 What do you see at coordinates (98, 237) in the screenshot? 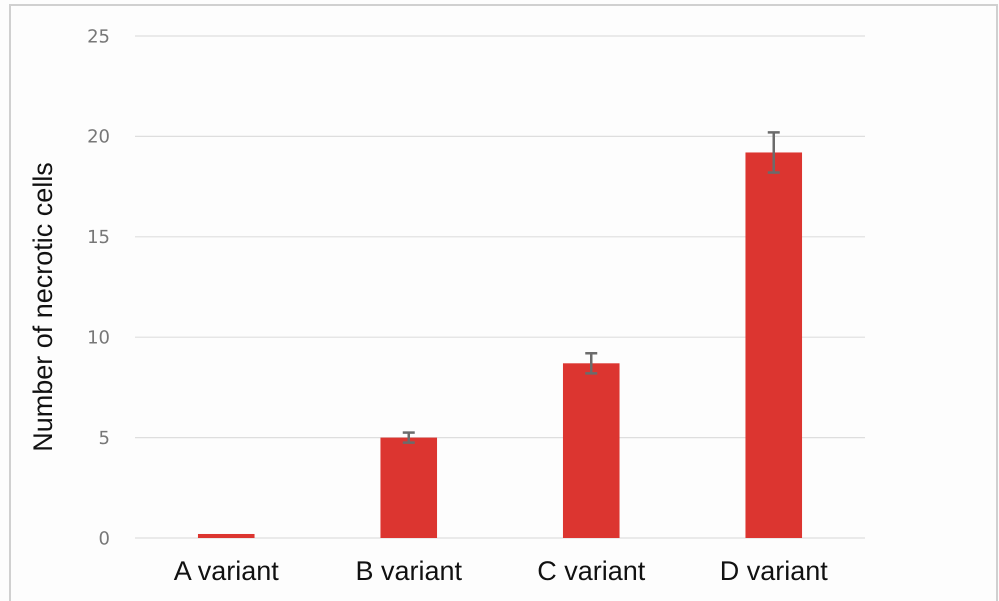
I see `y-tick-label: 15` at bounding box center [98, 237].